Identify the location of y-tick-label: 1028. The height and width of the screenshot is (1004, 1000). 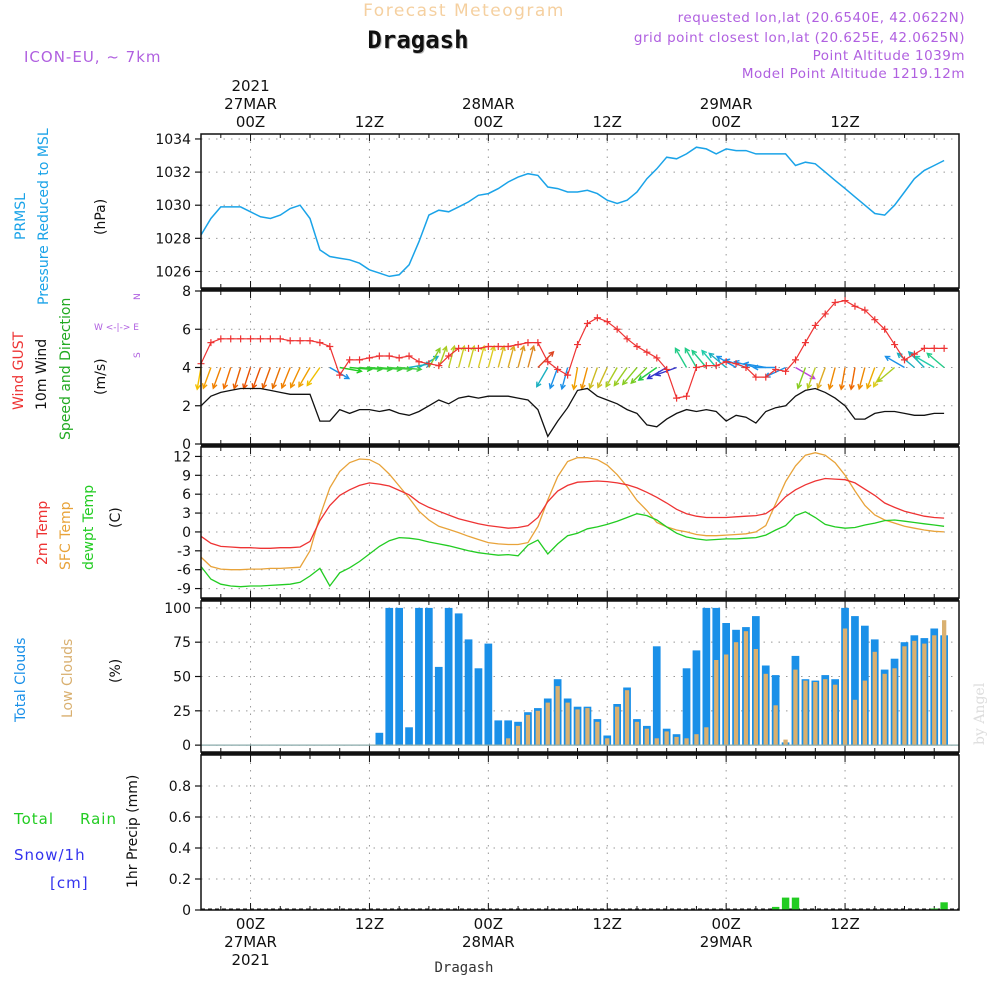
(173, 239).